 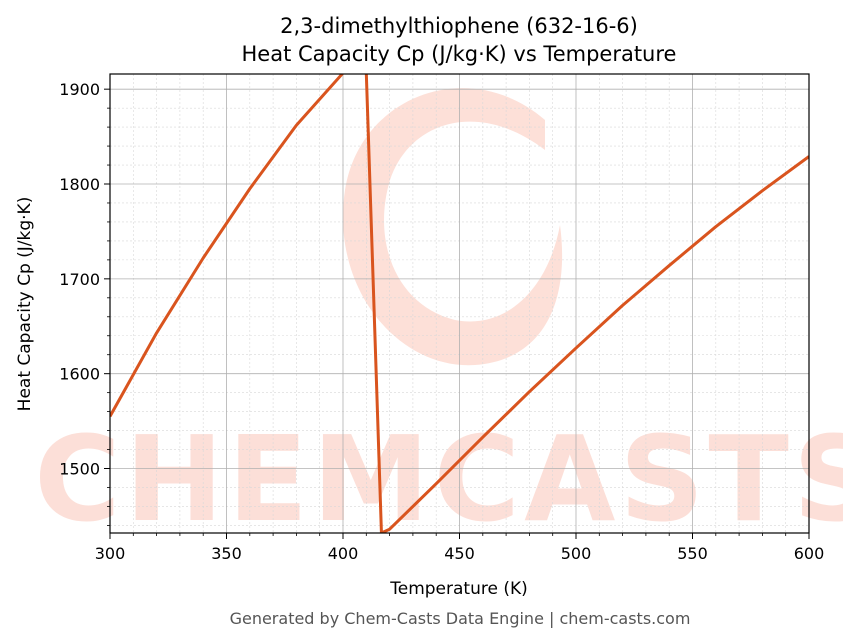 What do you see at coordinates (79, 374) in the screenshot?
I see `y-tick-label: 1600` at bounding box center [79, 374].